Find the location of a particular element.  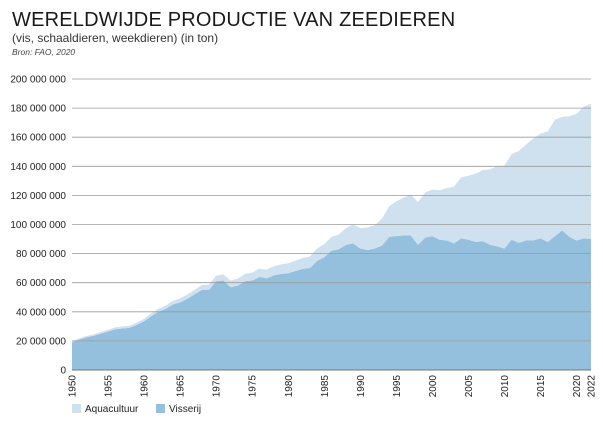

y-tick-label: 160 000 000 is located at coordinates (38, 138).